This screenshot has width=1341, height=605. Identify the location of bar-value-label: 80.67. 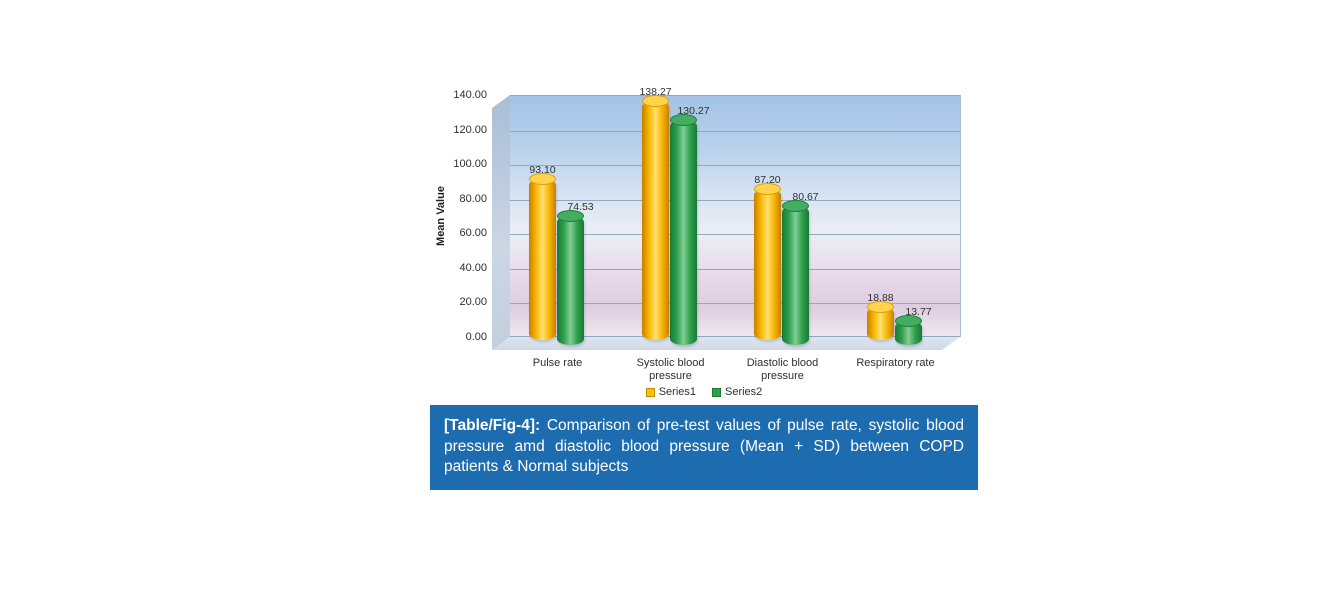
(805, 197).